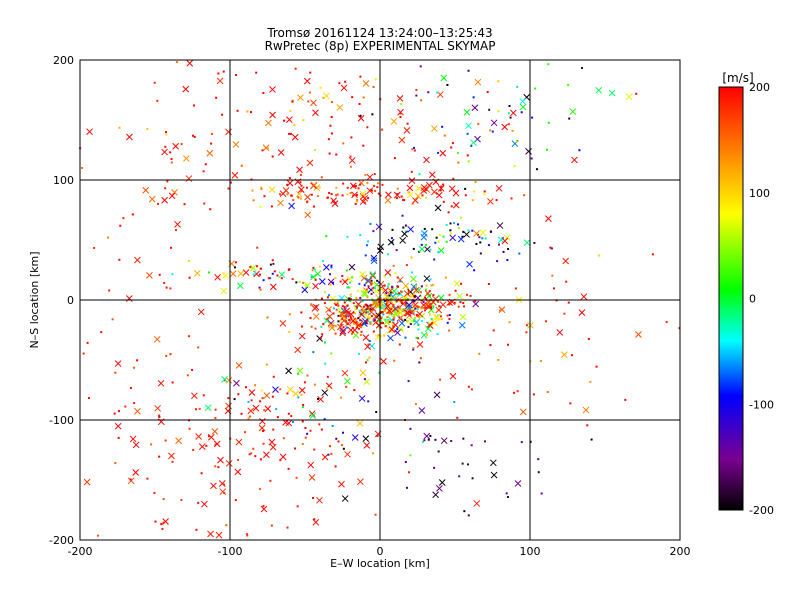 This screenshot has height=600, width=800. I want to click on y-axis-ticks: -200 -100 0 100 200, so click(61, 300).